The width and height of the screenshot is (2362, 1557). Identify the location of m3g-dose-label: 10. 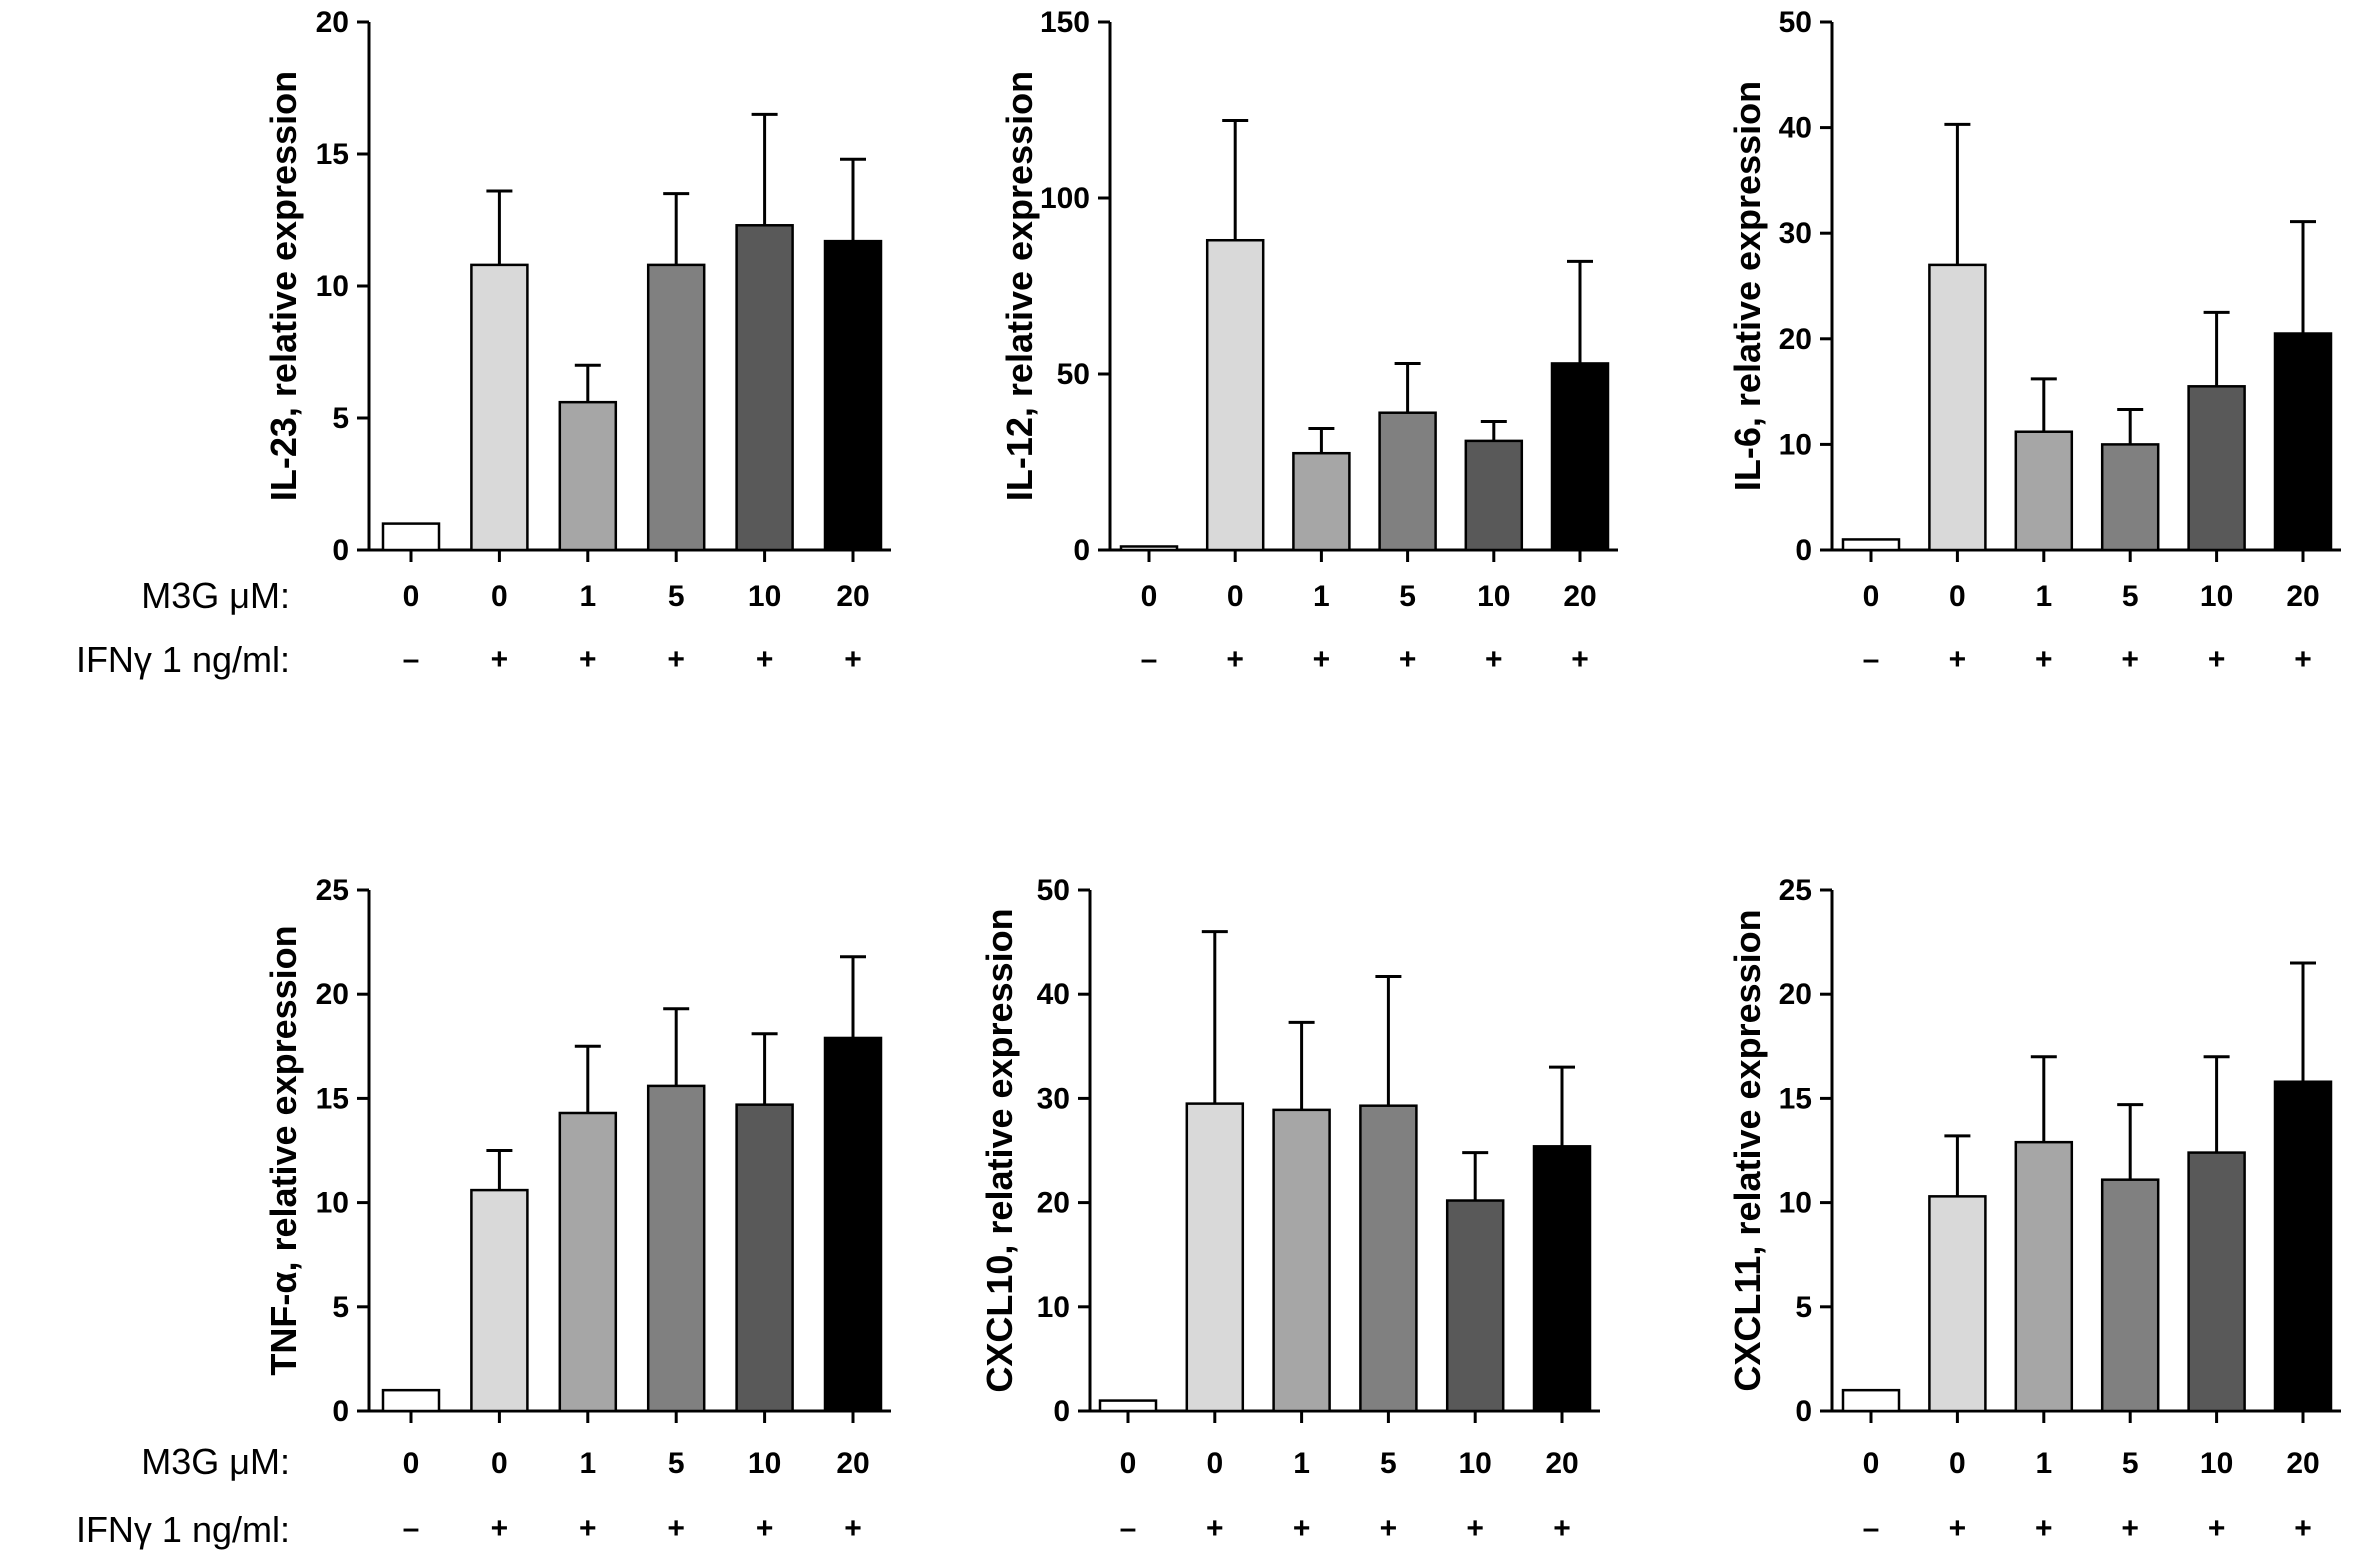
(764, 596).